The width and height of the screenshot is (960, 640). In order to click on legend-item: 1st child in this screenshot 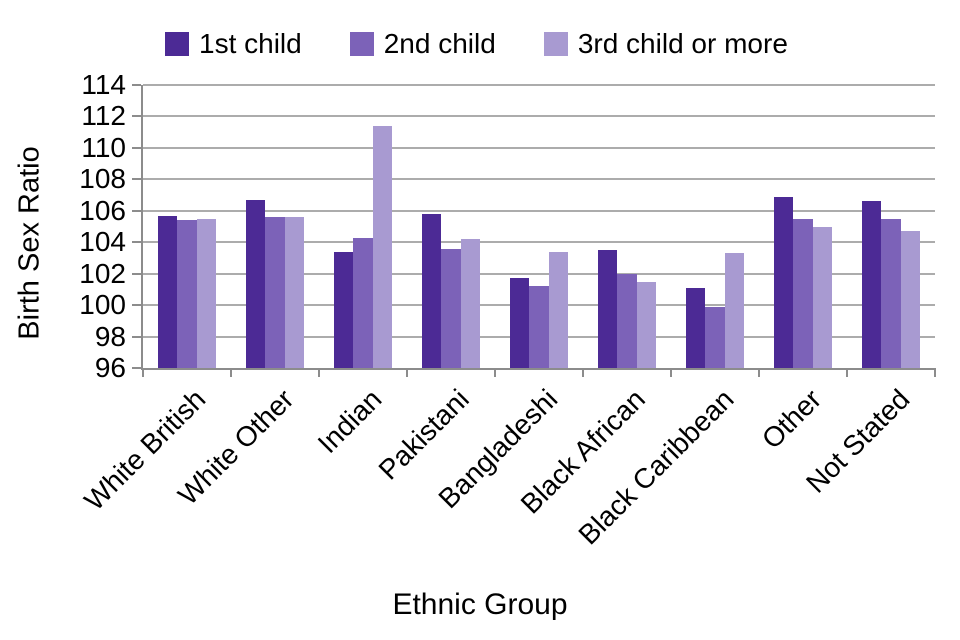, I will do `click(233, 44)`.